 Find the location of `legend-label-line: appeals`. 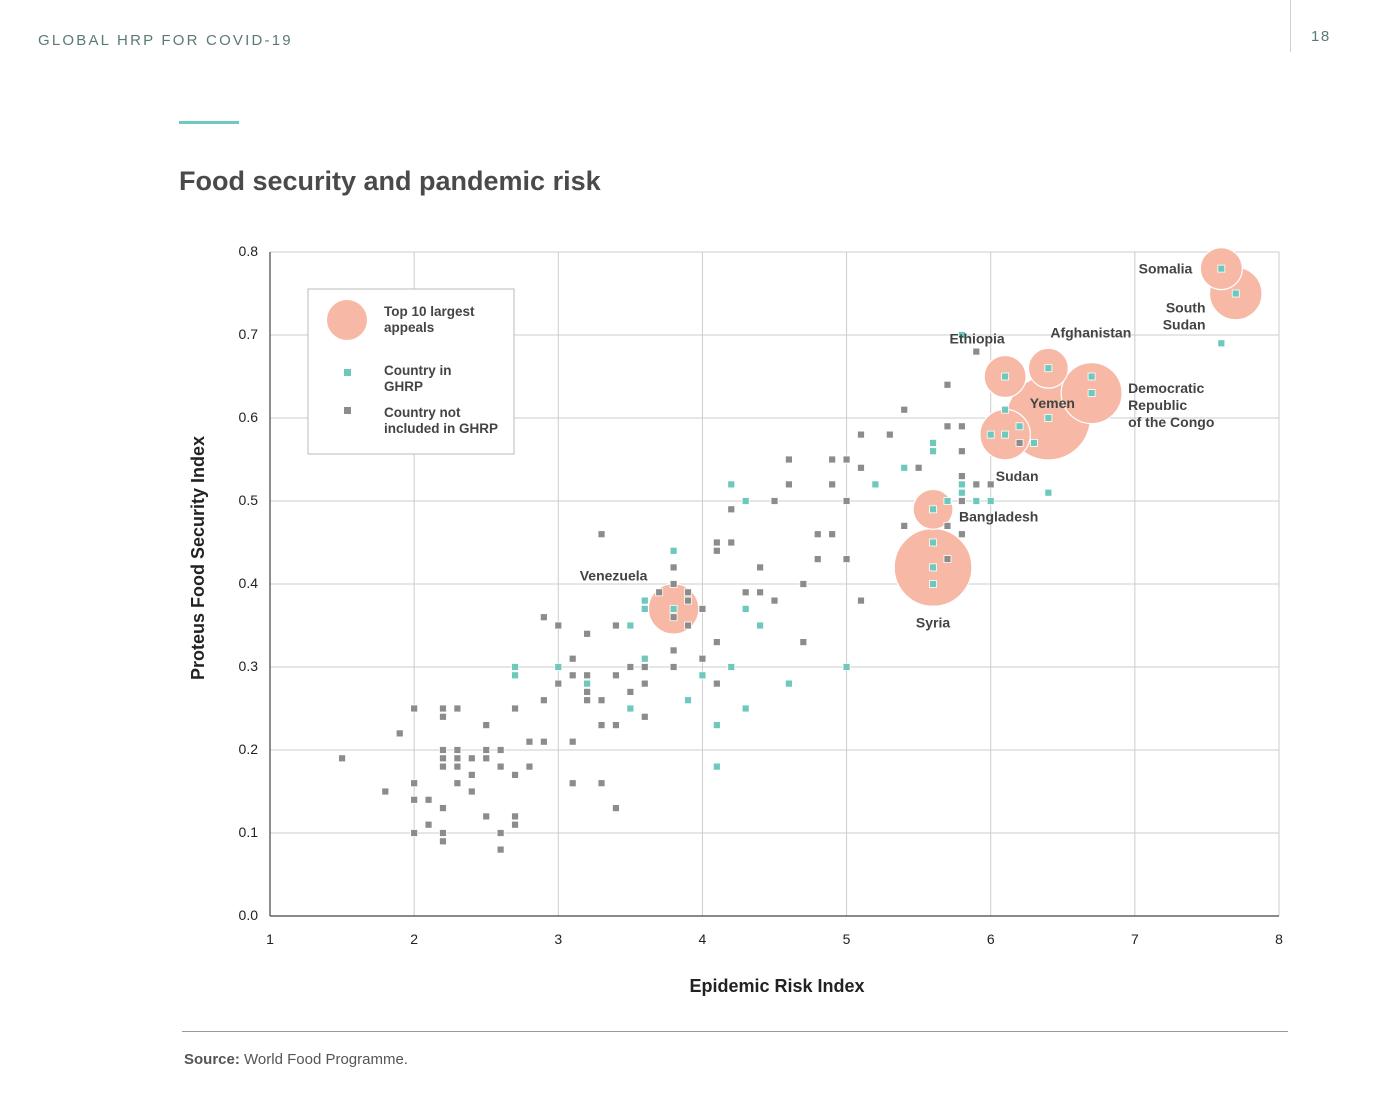

legend-label-line: appeals is located at coordinates (409, 327).